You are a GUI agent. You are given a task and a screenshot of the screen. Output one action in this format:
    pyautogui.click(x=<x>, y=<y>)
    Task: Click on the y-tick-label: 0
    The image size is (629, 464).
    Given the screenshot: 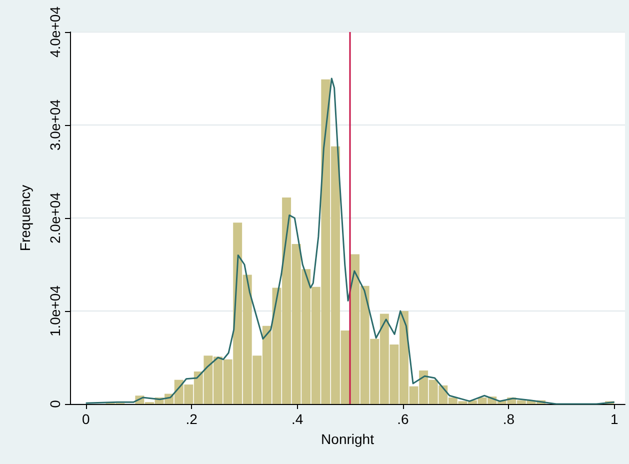 What is the action you would take?
    pyautogui.click(x=55, y=404)
    